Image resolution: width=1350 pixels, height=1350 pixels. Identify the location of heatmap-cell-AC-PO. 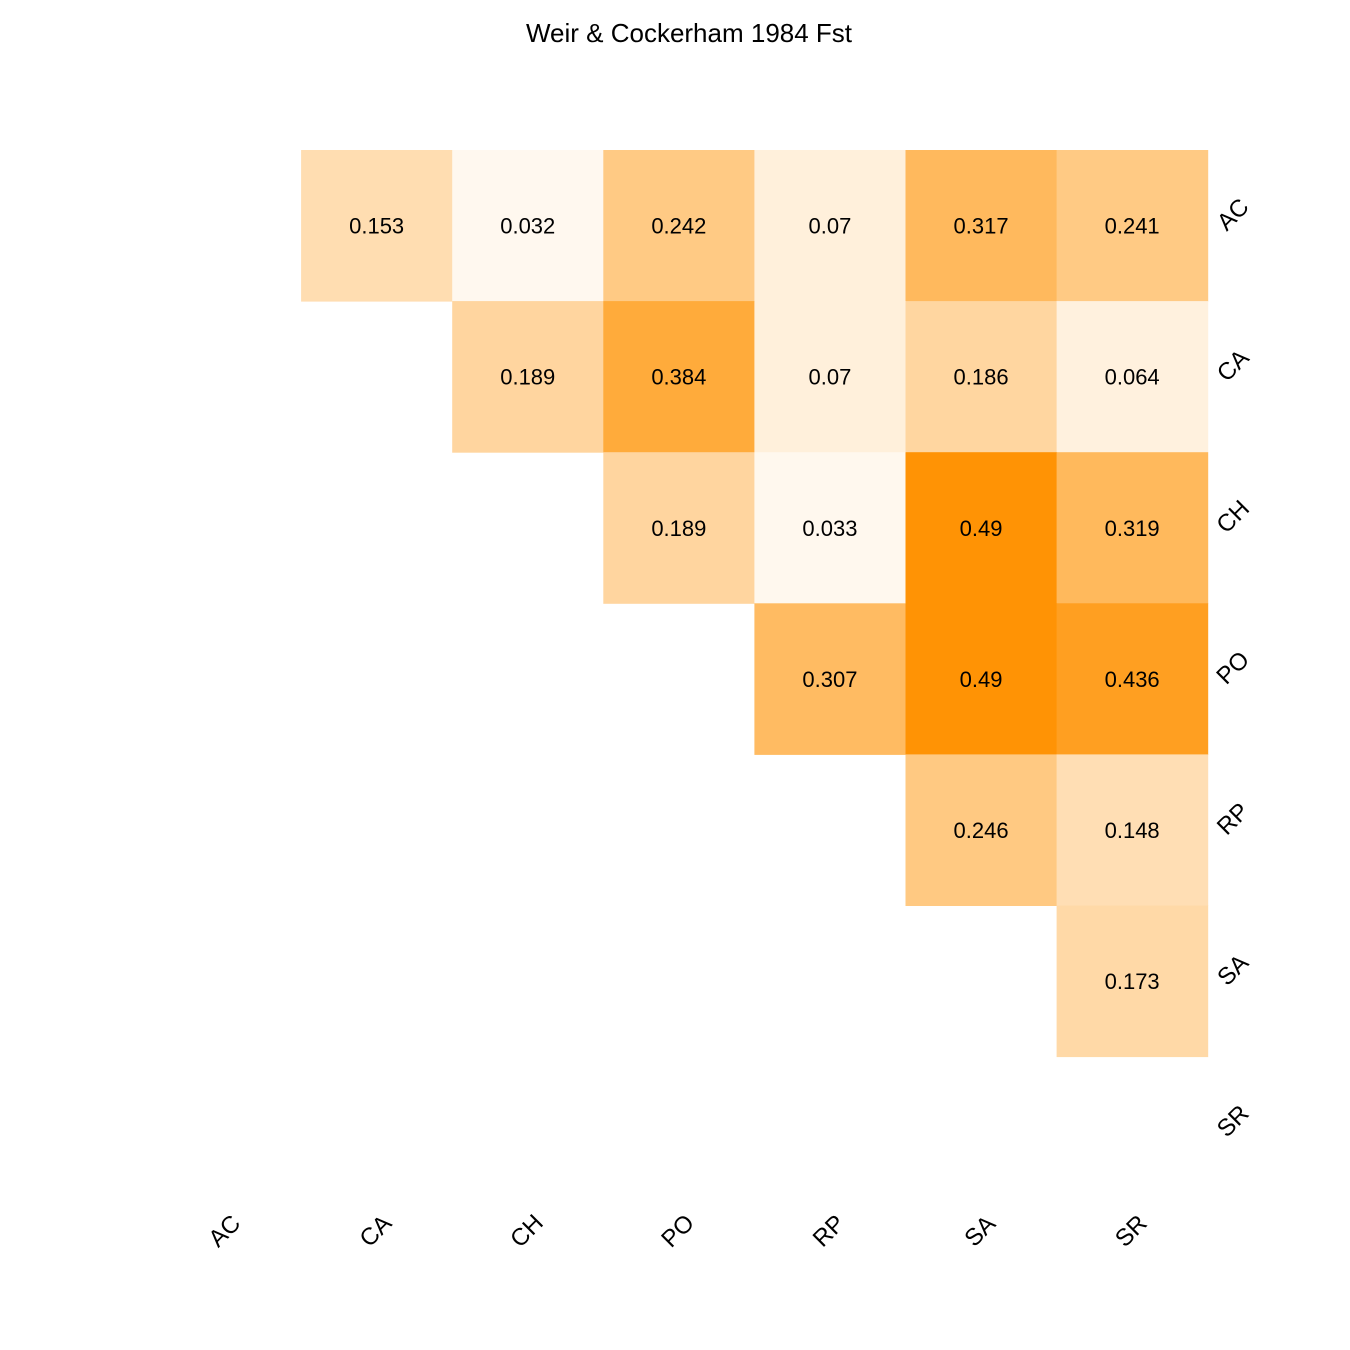
(679, 226).